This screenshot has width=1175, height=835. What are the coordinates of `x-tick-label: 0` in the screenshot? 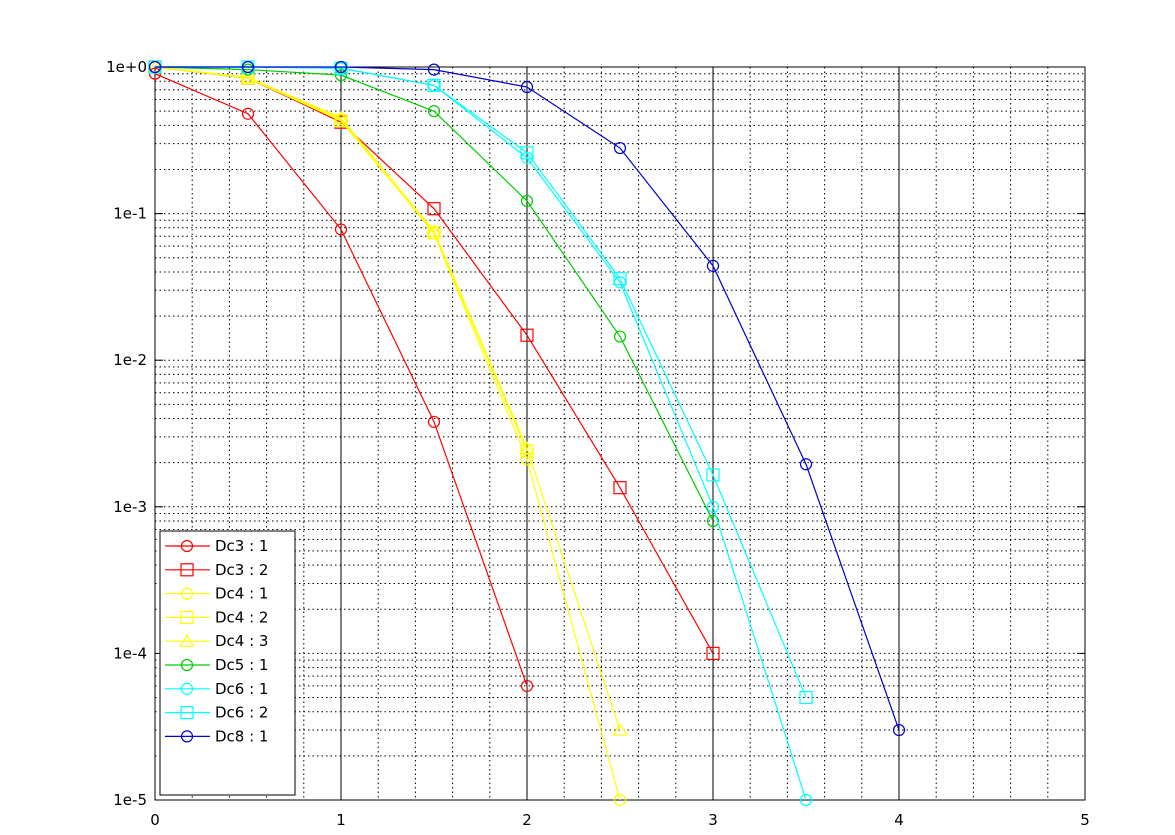 It's located at (155, 820).